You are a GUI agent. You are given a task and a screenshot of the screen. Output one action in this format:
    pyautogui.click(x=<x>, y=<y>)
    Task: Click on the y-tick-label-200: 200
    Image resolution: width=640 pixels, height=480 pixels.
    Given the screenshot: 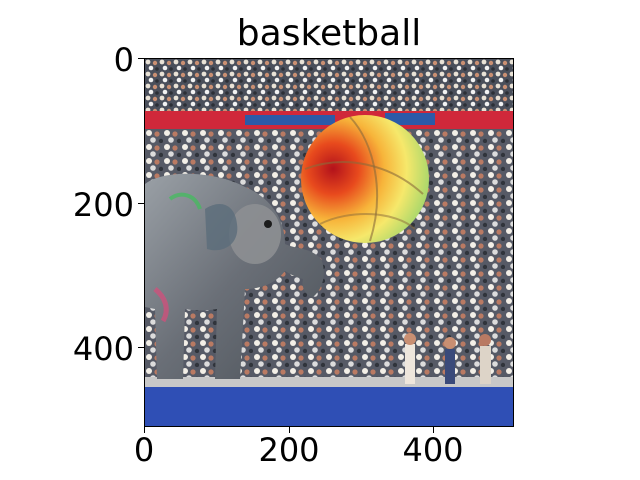 What is the action you would take?
    pyautogui.click(x=103, y=205)
    